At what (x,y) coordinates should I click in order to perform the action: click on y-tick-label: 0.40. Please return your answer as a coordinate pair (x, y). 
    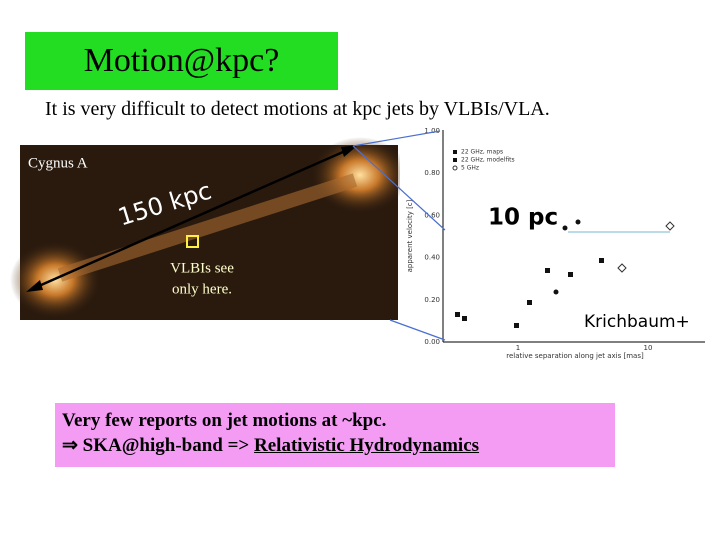
    Looking at the image, I should click on (432, 258).